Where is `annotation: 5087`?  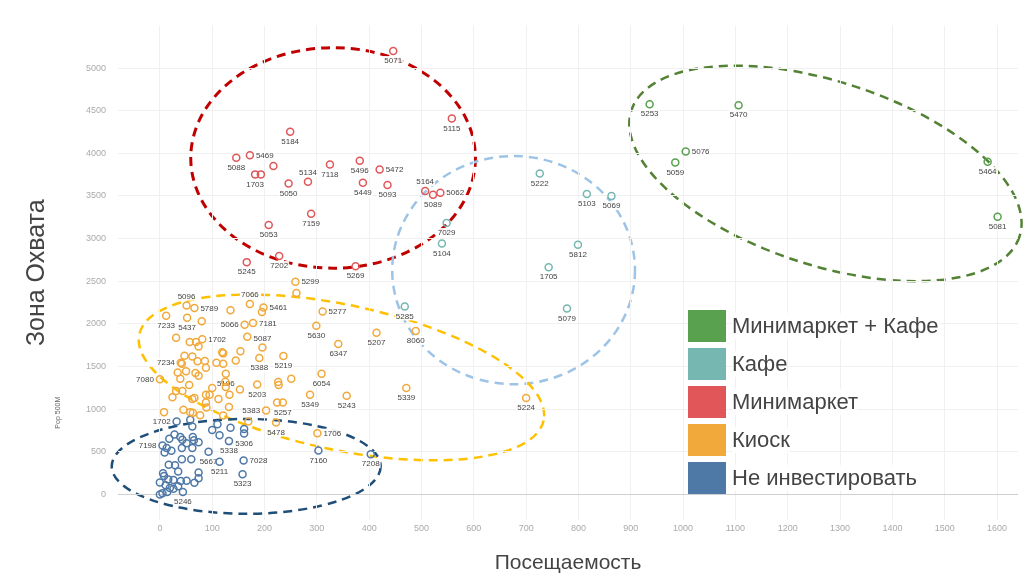
annotation: 5087 is located at coordinates (262, 338).